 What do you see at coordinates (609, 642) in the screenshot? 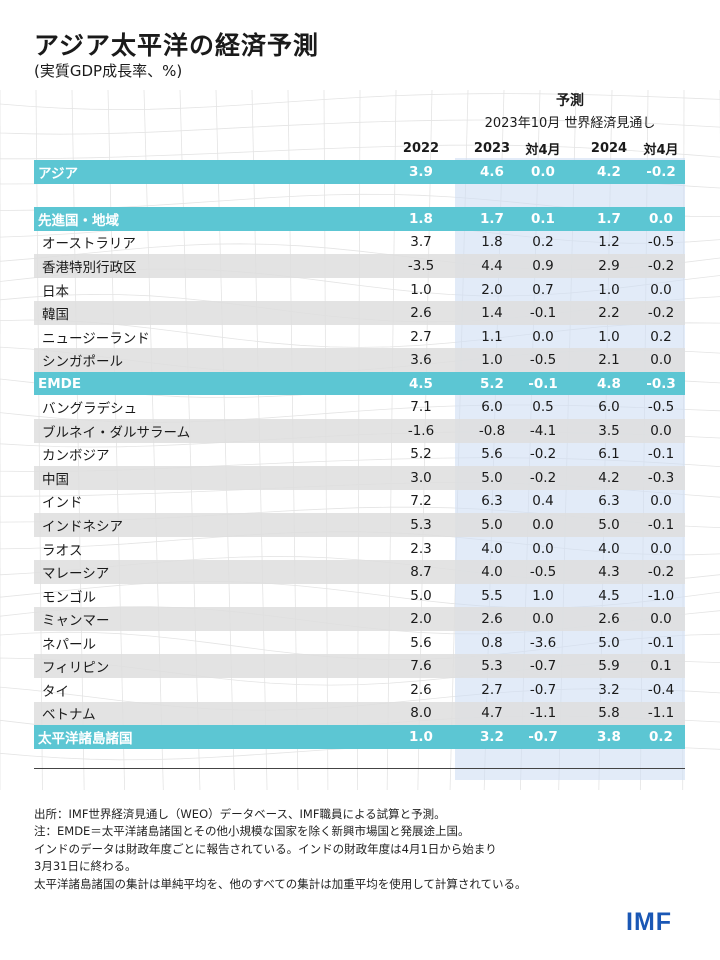
I see `cell-2024: 5.0` at bounding box center [609, 642].